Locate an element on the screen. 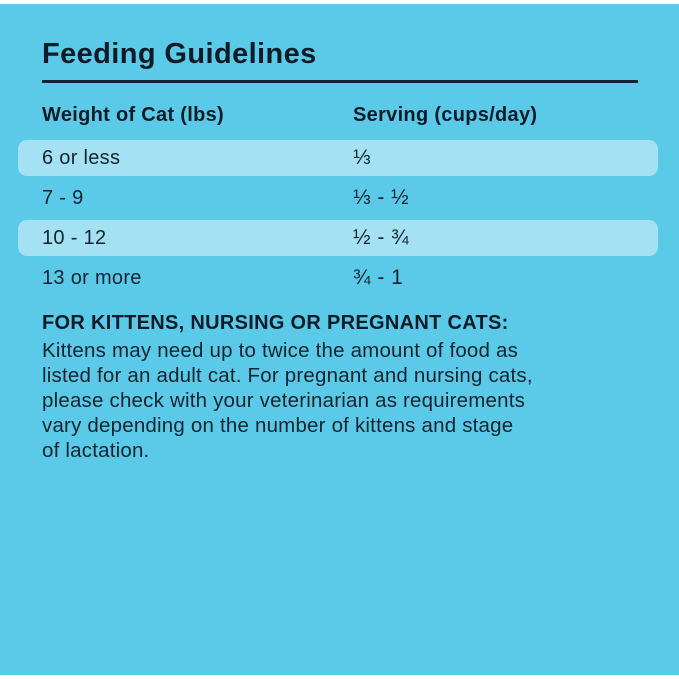  table-row: 7 - 9 ⅓ - ½ is located at coordinates (338, 198).